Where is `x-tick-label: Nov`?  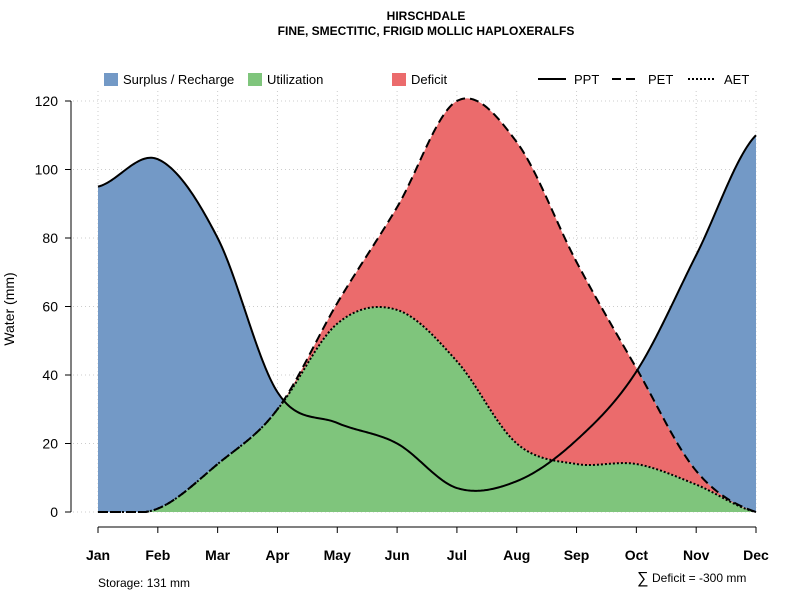 x-tick-label: Nov is located at coordinates (696, 555).